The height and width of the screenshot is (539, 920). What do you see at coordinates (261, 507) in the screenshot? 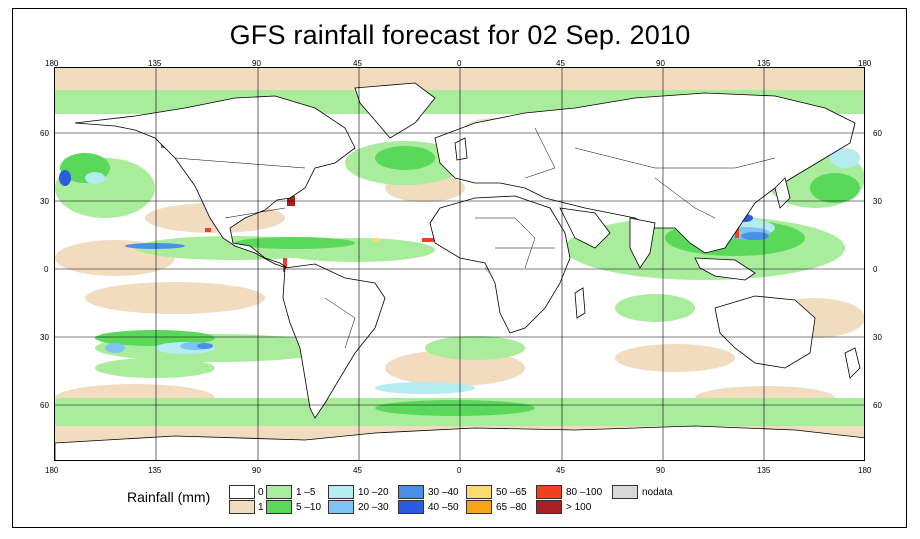
I see `legend-label: 1` at bounding box center [261, 507].